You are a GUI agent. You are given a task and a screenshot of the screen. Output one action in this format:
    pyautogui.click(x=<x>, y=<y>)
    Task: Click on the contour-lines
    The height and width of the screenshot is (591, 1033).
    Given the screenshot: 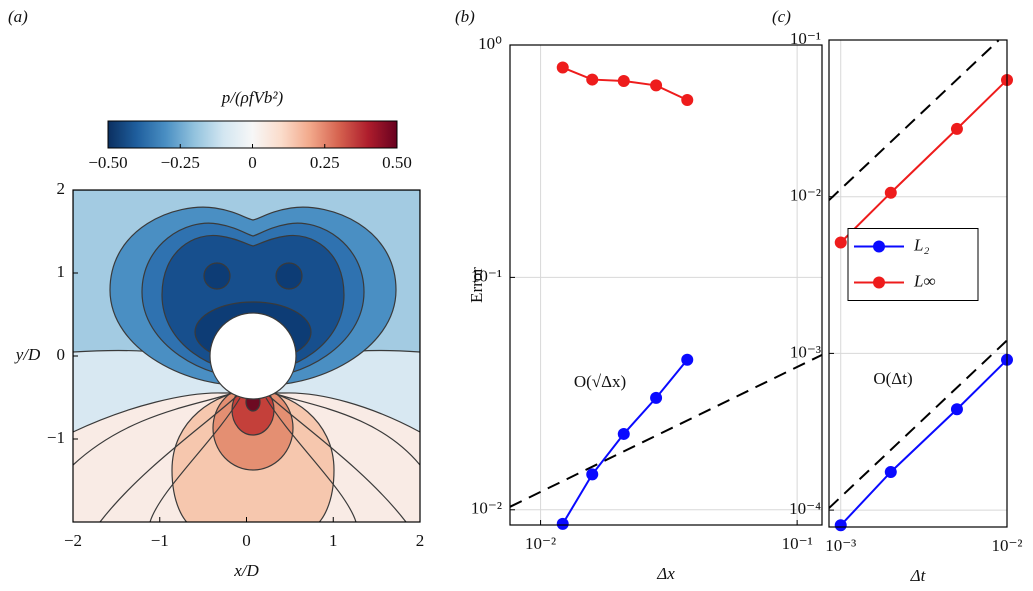 What is the action you would take?
    pyautogui.click(x=246, y=456)
    